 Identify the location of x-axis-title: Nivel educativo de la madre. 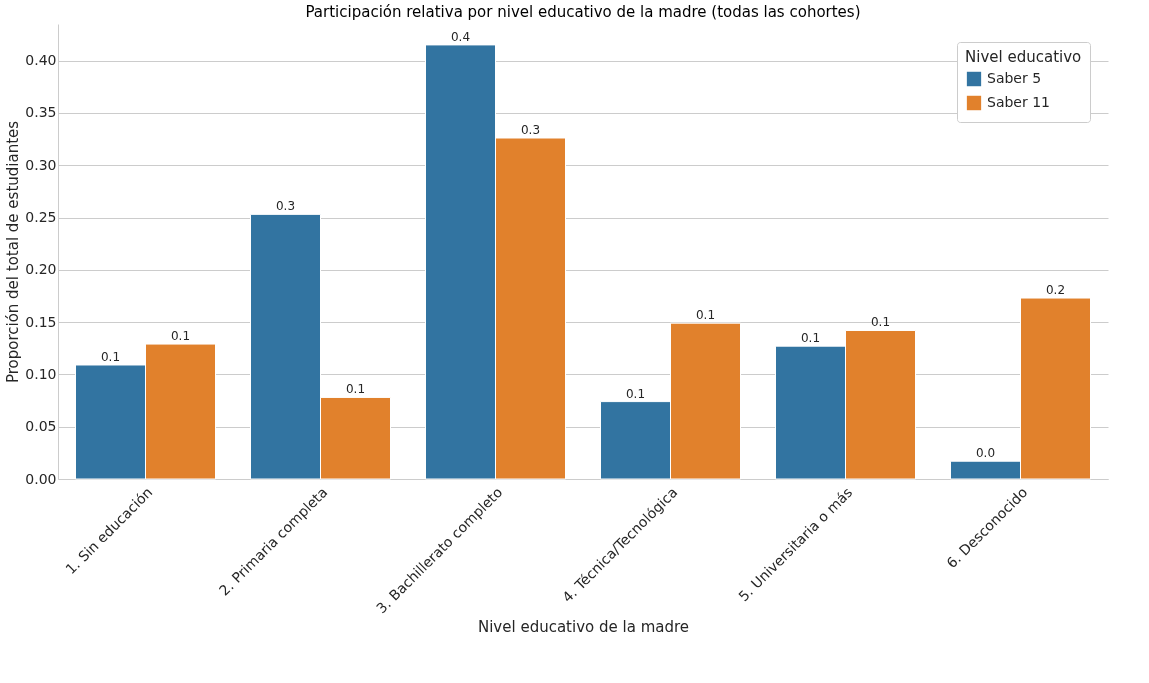
(583, 627).